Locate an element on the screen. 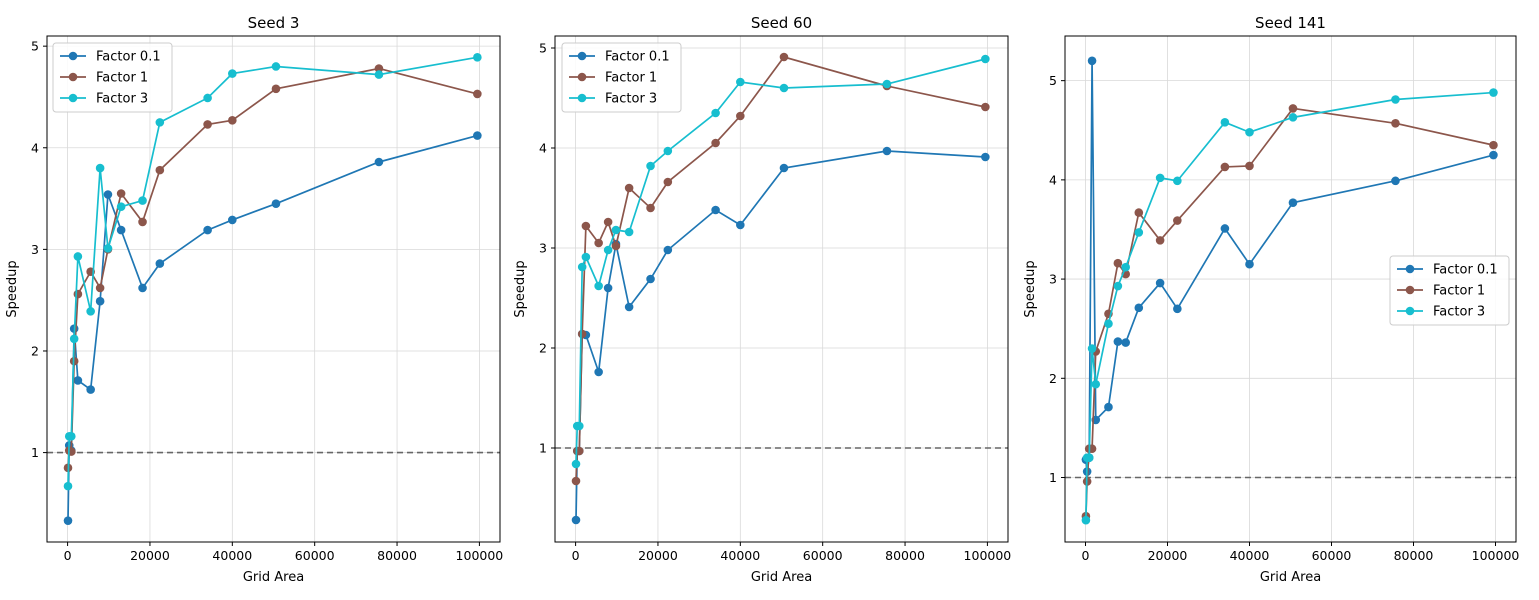 The image size is (1539, 600). x-tick-label: 0 is located at coordinates (68, 555).